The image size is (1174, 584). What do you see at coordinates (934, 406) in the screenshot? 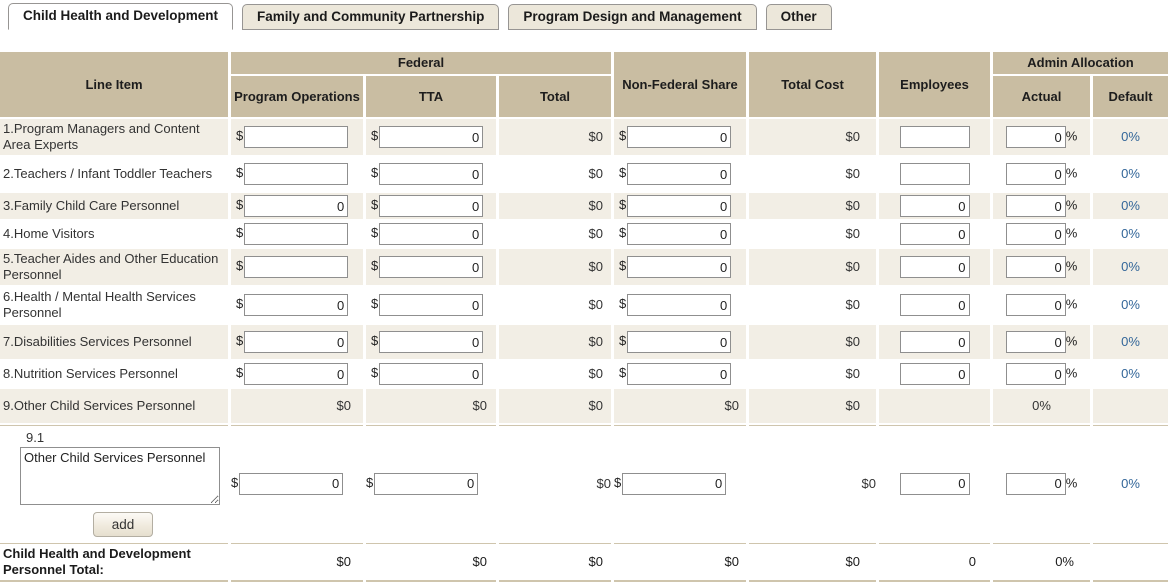
I see `employees-value` at bounding box center [934, 406].